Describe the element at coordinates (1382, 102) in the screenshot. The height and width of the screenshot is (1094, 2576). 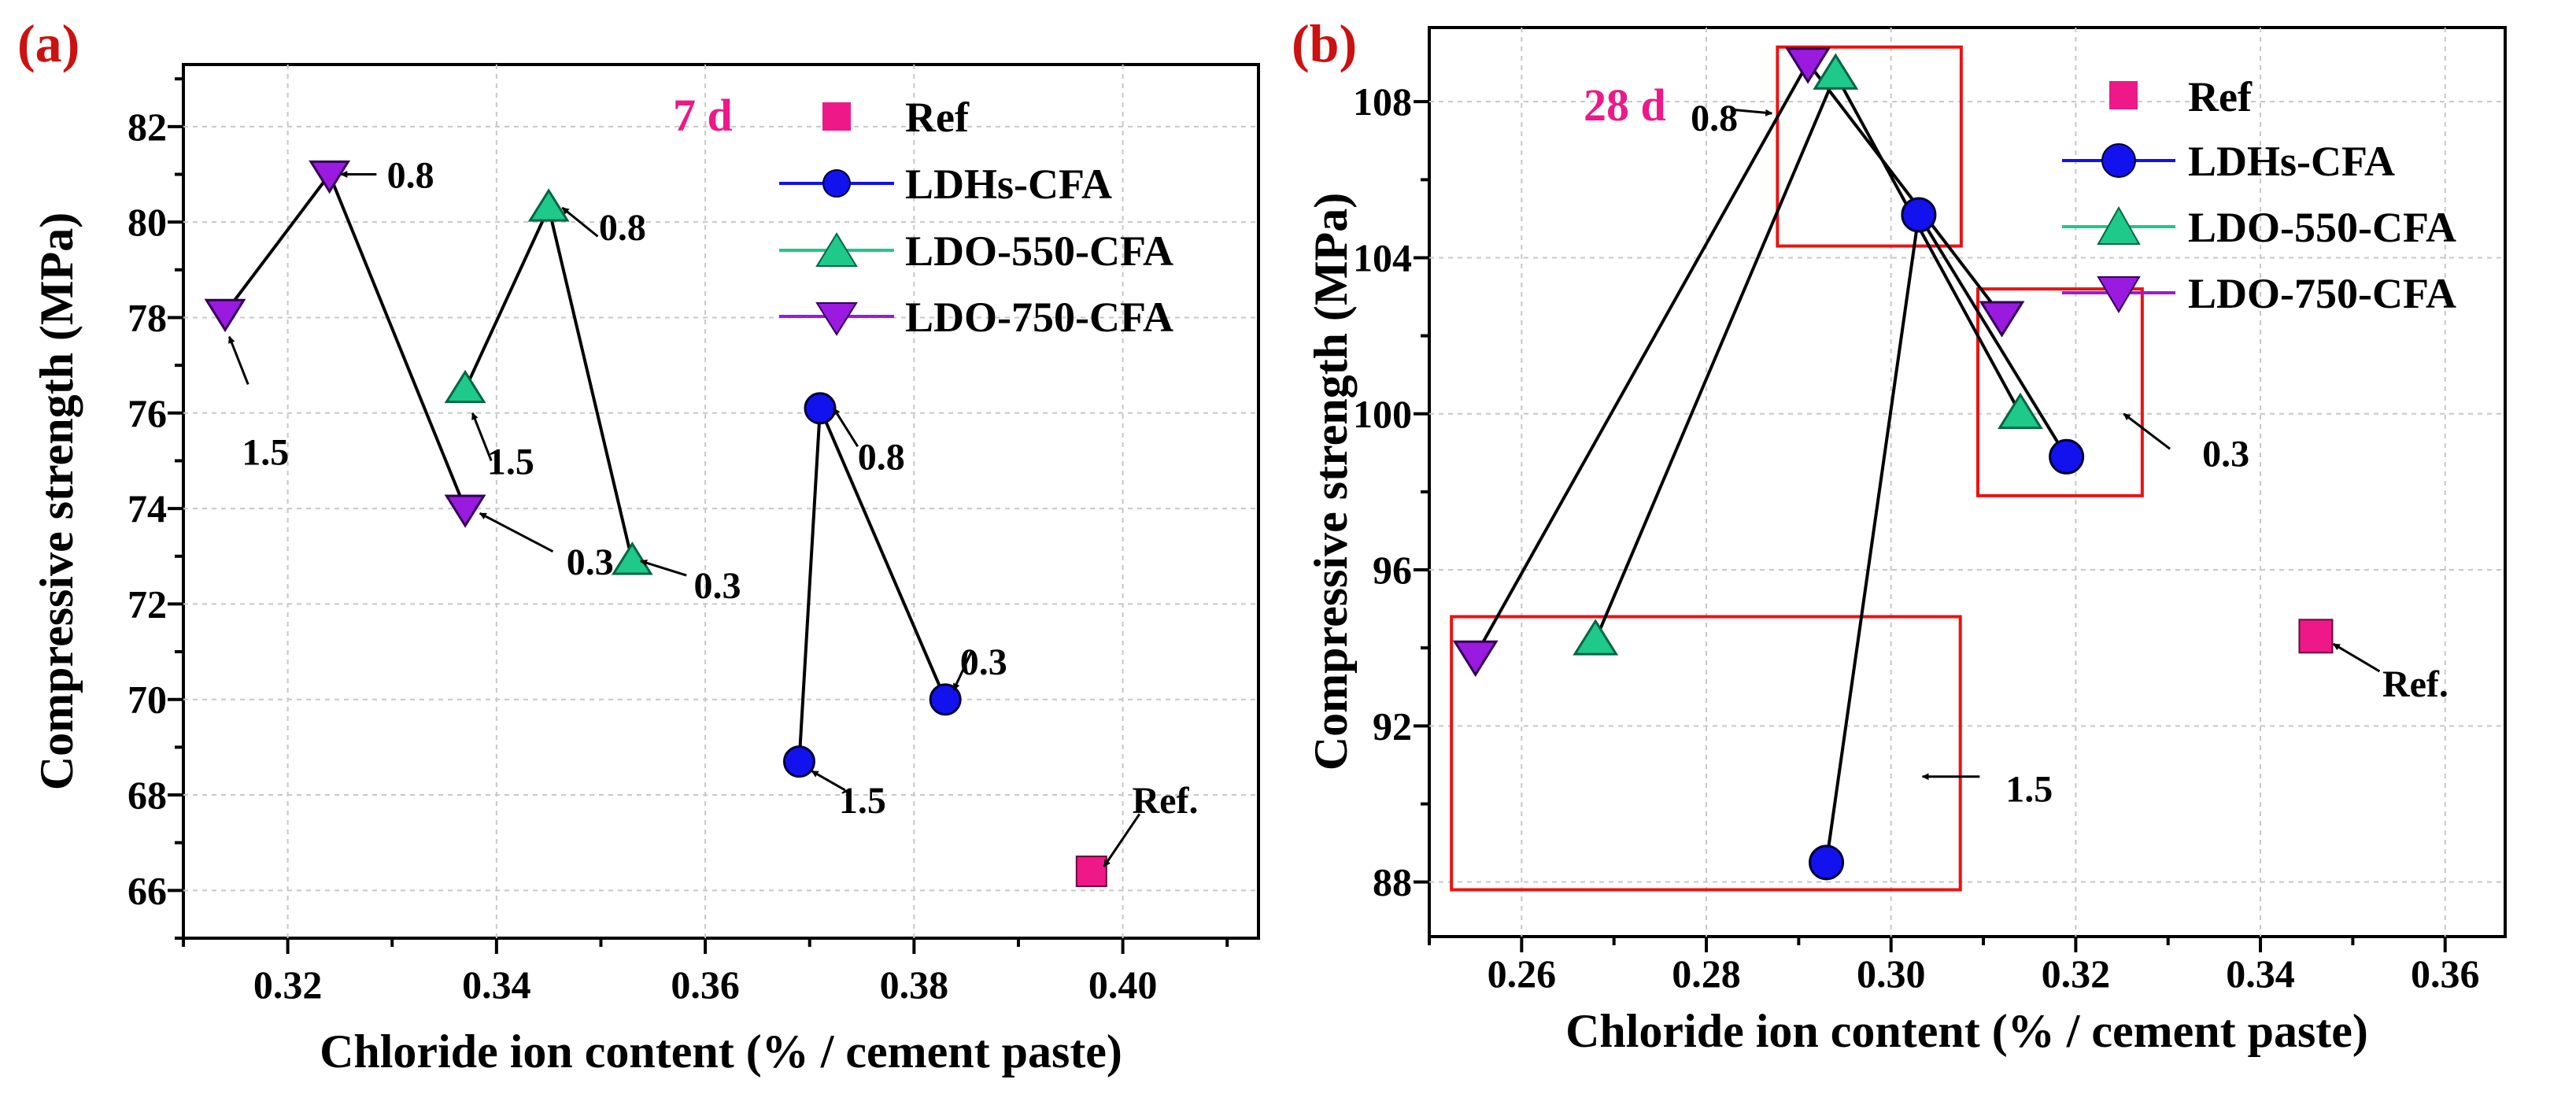
I see `y-tick-label-5: 108` at that location.